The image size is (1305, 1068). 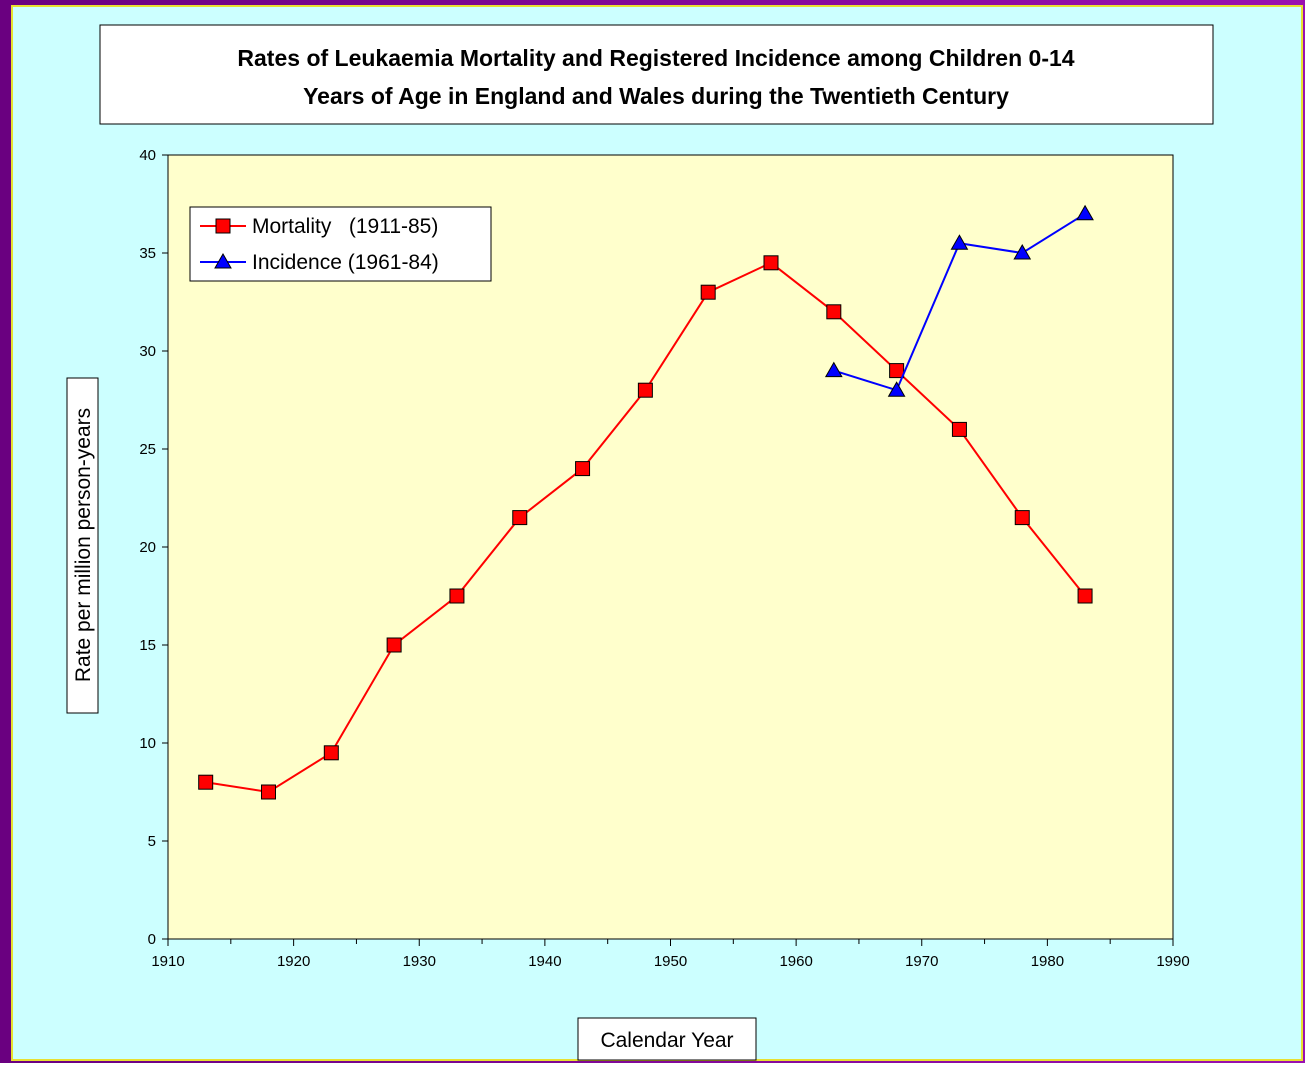 I want to click on y-label-box, so click(x=82, y=545).